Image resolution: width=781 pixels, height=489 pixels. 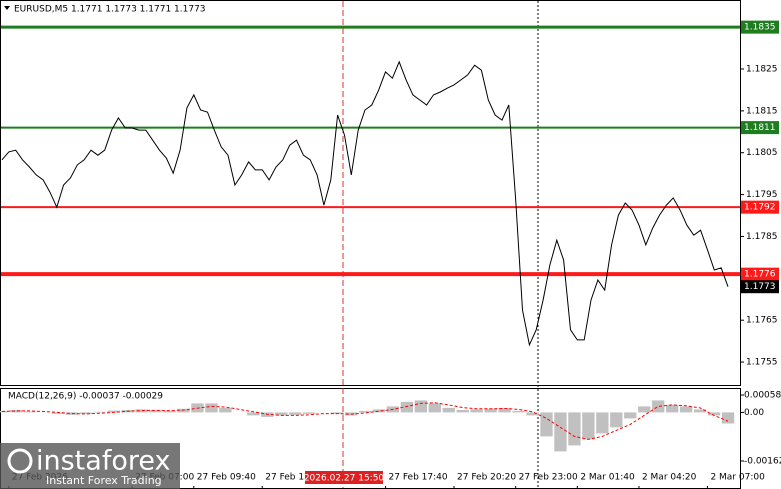 What do you see at coordinates (762, 69) in the screenshot?
I see `y-tick-label: 1.1825` at bounding box center [762, 69].